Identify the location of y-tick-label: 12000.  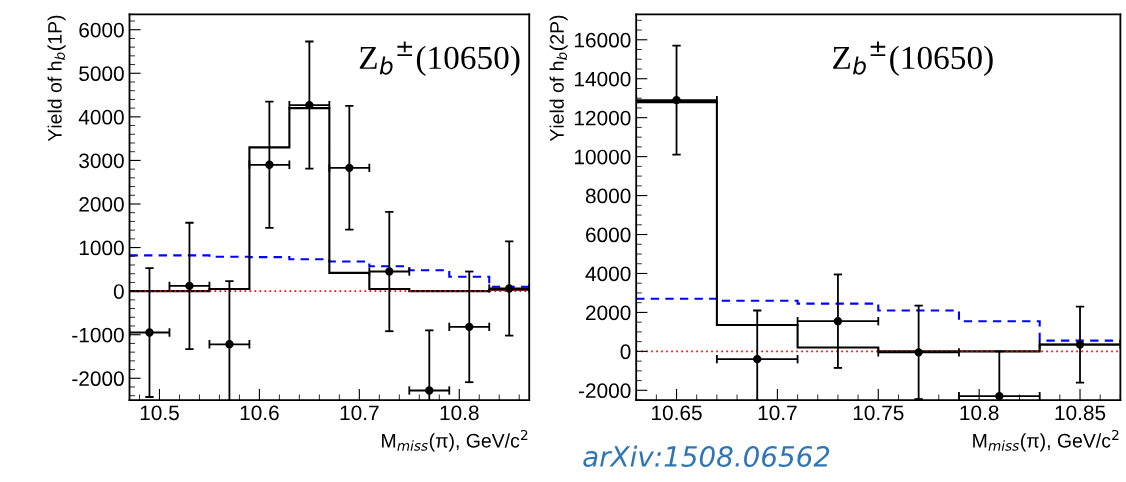
(602, 118).